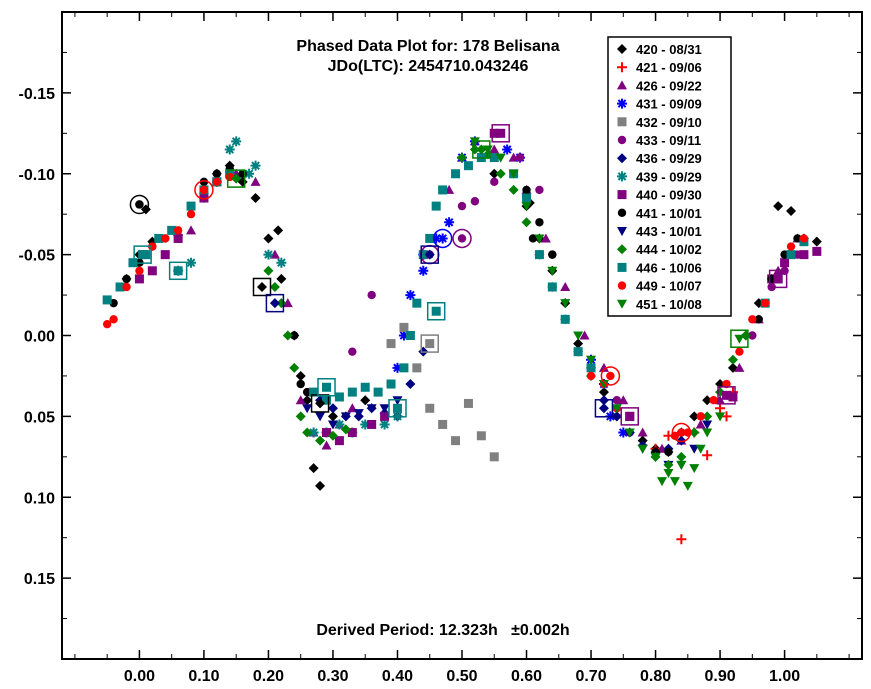 The height and width of the screenshot is (689, 871). Describe the element at coordinates (39, 579) in the screenshot. I see `y-tick-label: 0.15` at that location.